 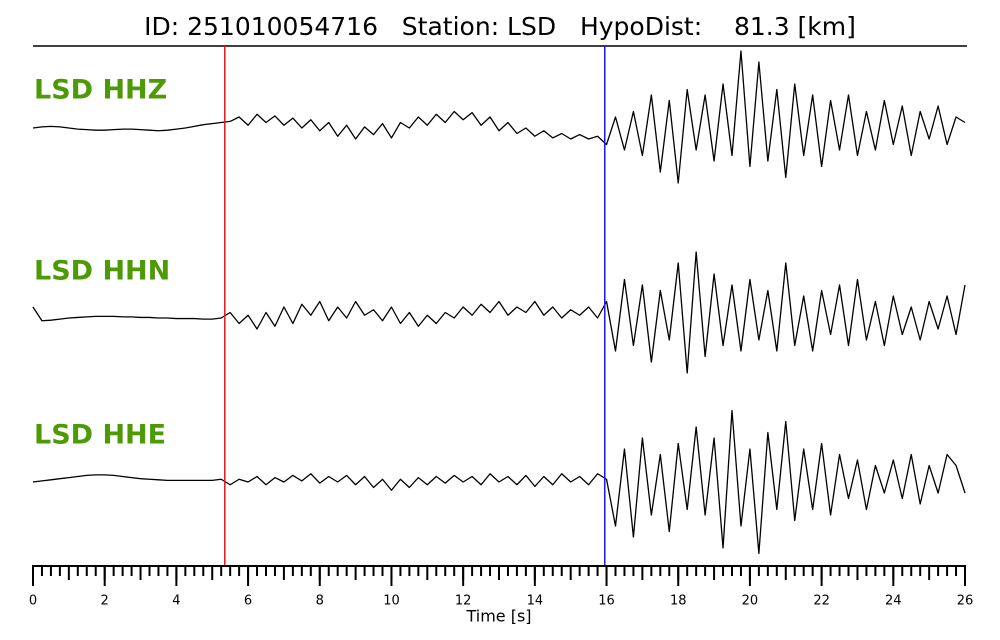 What do you see at coordinates (498, 616) in the screenshot?
I see `x-axis-label: Time [s]` at bounding box center [498, 616].